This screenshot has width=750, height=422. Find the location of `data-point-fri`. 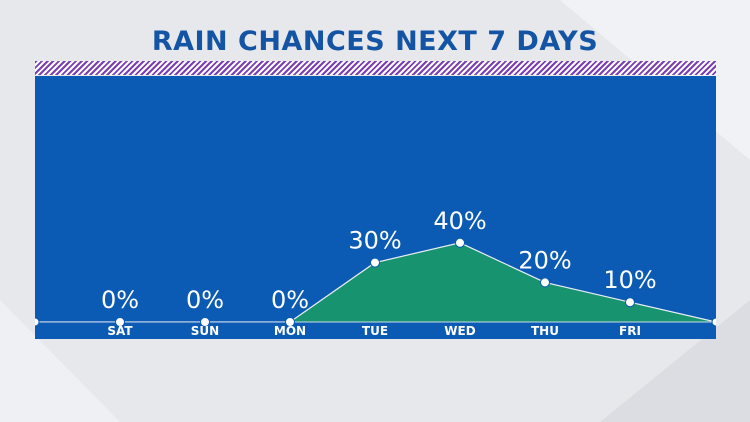

data-point-fri is located at coordinates (630, 302).